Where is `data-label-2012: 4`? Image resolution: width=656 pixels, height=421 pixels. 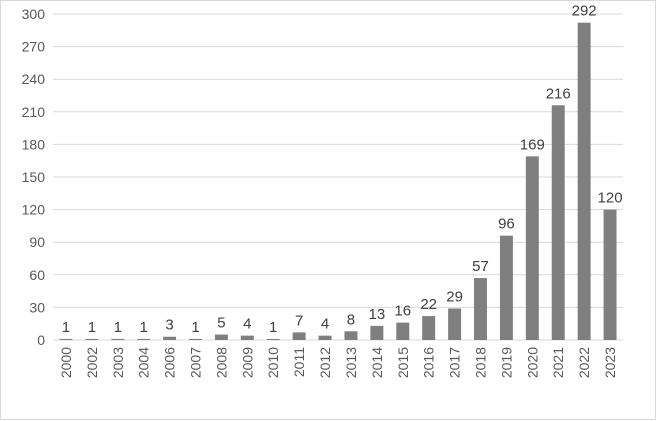 data-label-2012: 4 is located at coordinates (325, 324).